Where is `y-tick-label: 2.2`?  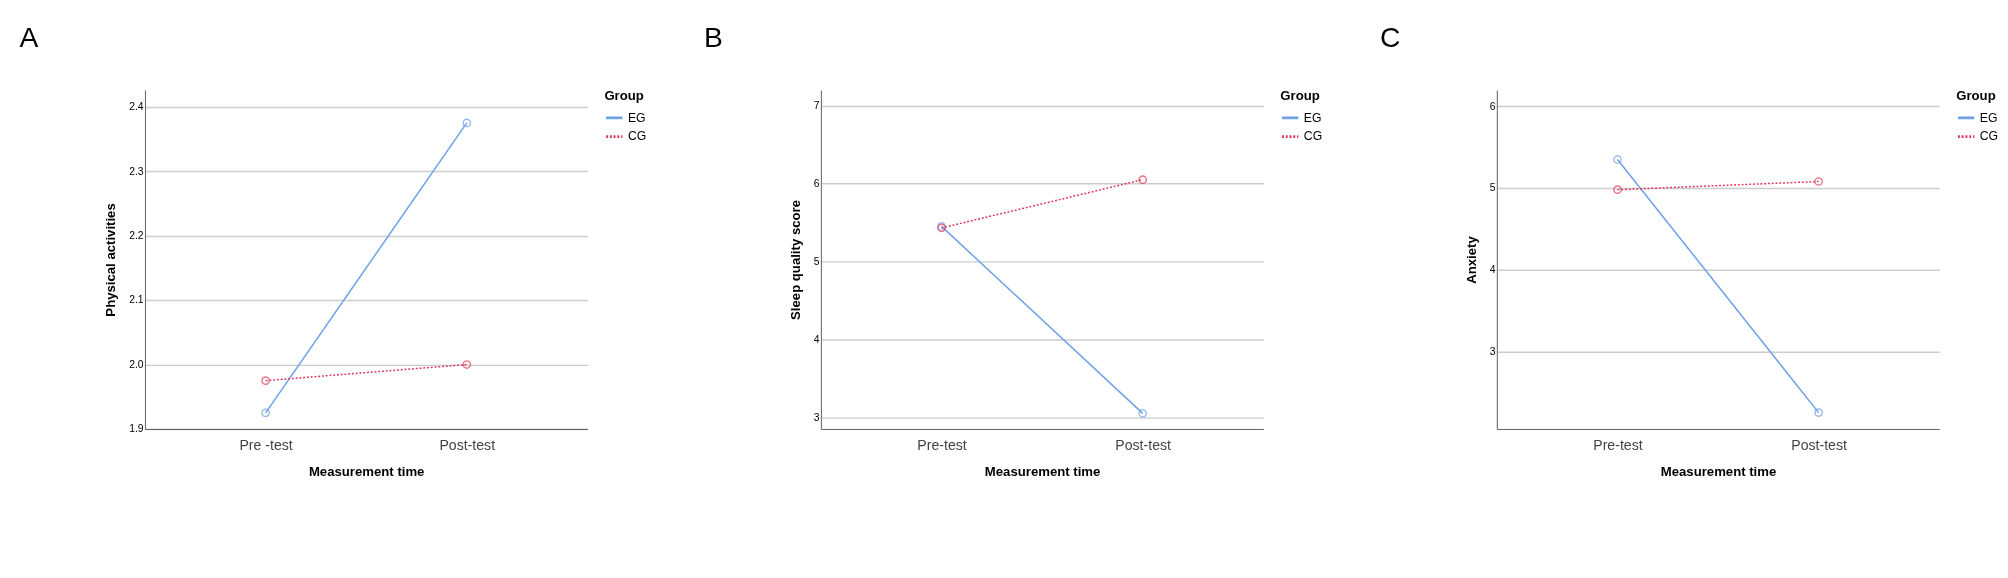
y-tick-label: 2.2 is located at coordinates (136, 235).